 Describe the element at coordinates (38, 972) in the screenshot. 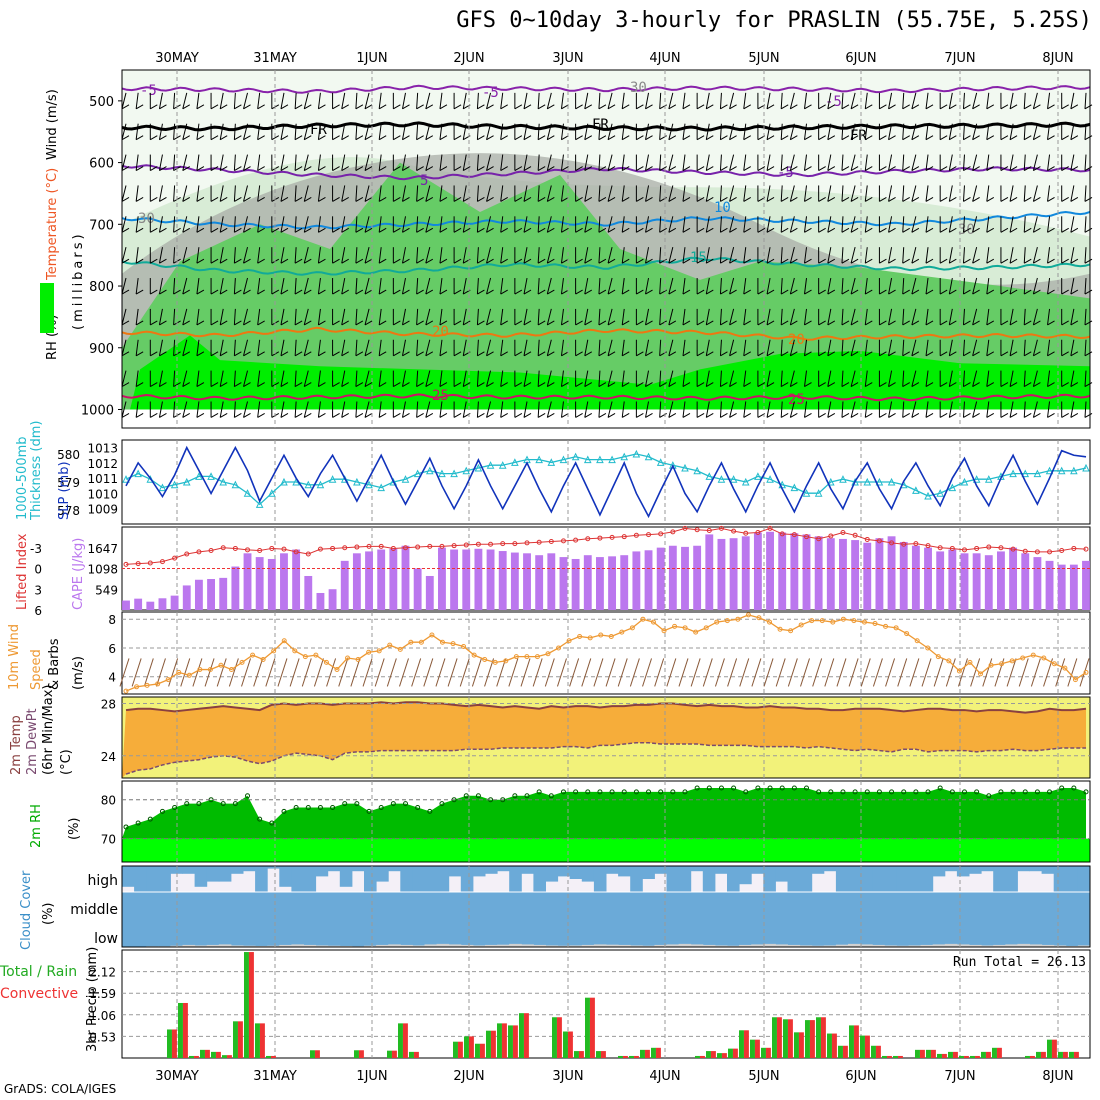

I see `precip-legend-total: Total / Rain` at that location.